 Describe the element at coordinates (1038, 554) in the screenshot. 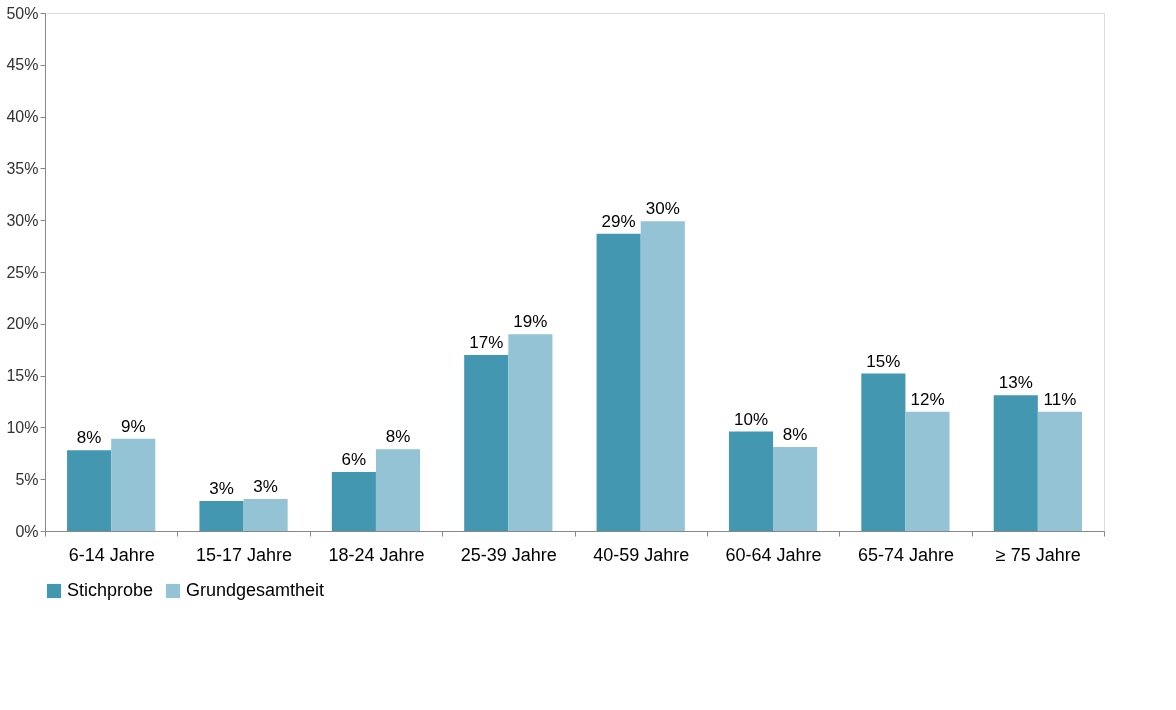

I see `x-tick-label: ≥ 75 Jahre` at that location.